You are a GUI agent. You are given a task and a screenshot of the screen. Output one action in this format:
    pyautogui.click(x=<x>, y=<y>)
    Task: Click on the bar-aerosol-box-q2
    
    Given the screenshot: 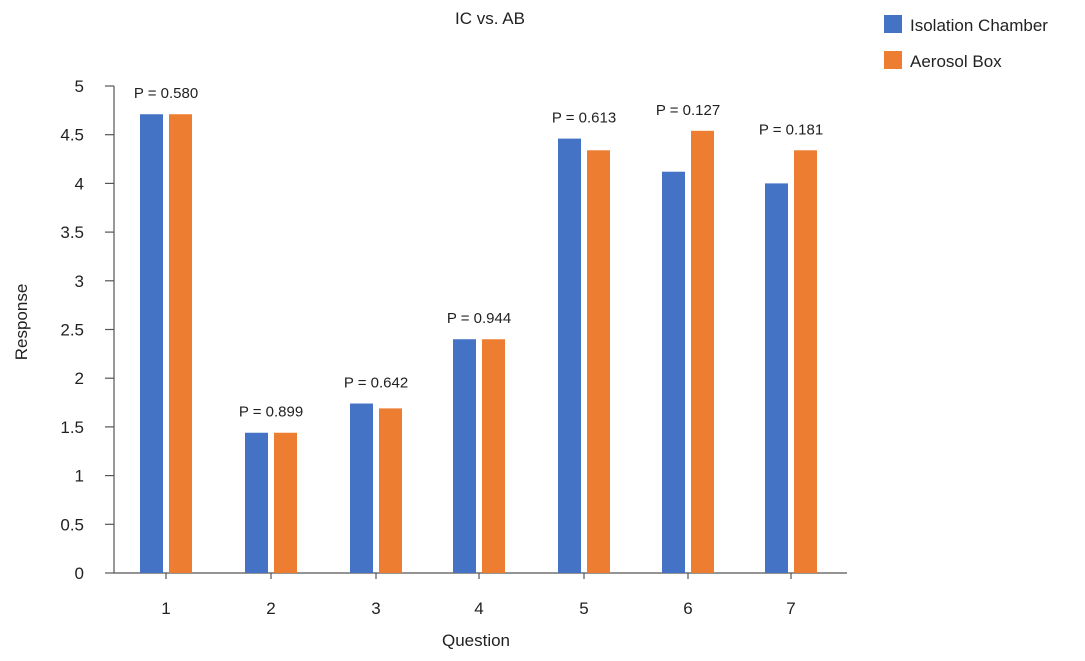 What is the action you would take?
    pyautogui.click(x=285, y=502)
    